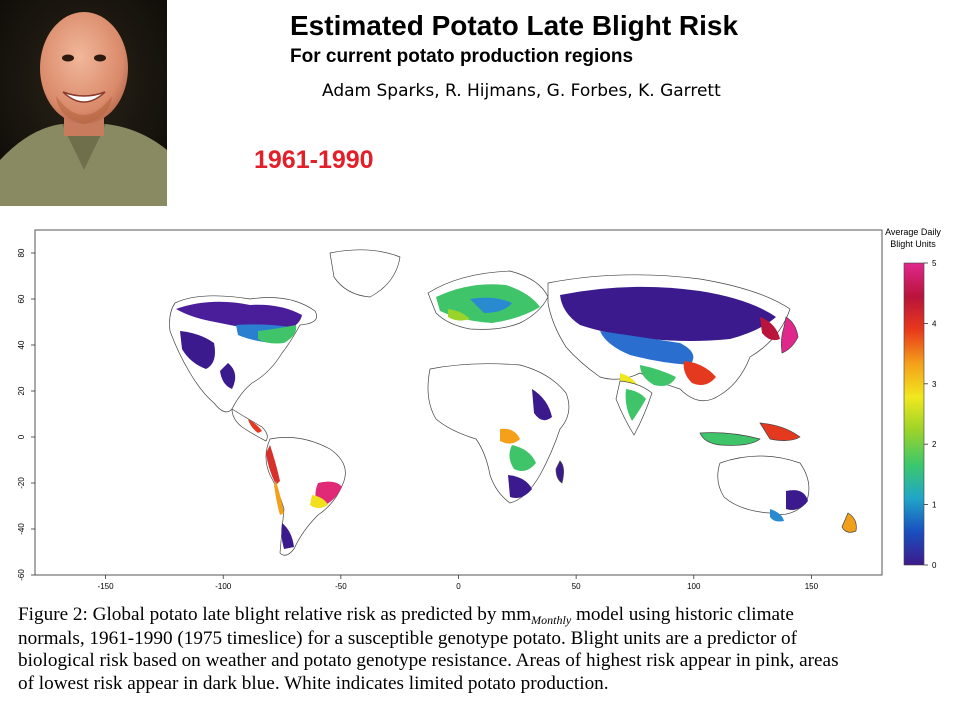 This screenshot has height=720, width=960. Describe the element at coordinates (249, 425) in the screenshot. I see `central-america` at that location.